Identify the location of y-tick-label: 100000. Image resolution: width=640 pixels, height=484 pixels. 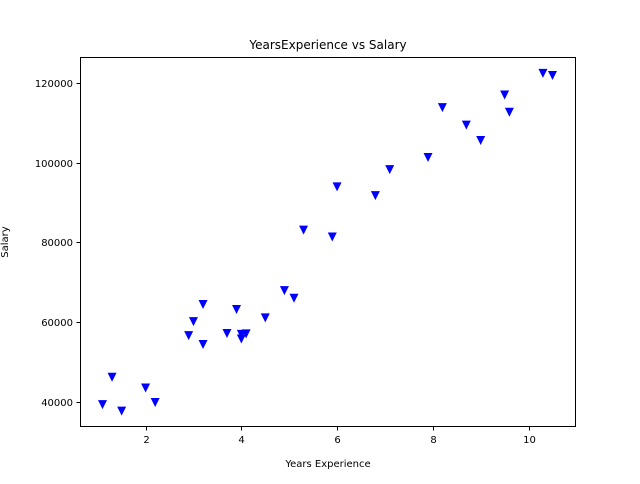
(54, 164).